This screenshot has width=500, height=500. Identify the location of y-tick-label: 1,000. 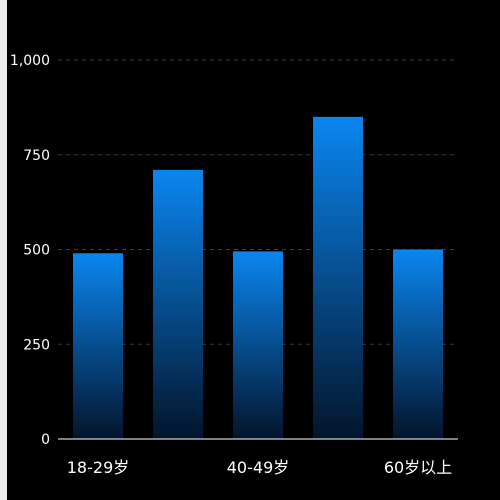
(30, 61).